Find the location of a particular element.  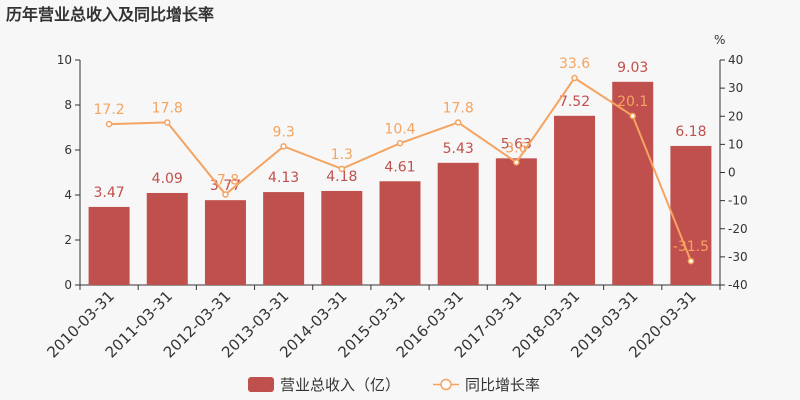

y-right-unit: % is located at coordinates (719, 40).